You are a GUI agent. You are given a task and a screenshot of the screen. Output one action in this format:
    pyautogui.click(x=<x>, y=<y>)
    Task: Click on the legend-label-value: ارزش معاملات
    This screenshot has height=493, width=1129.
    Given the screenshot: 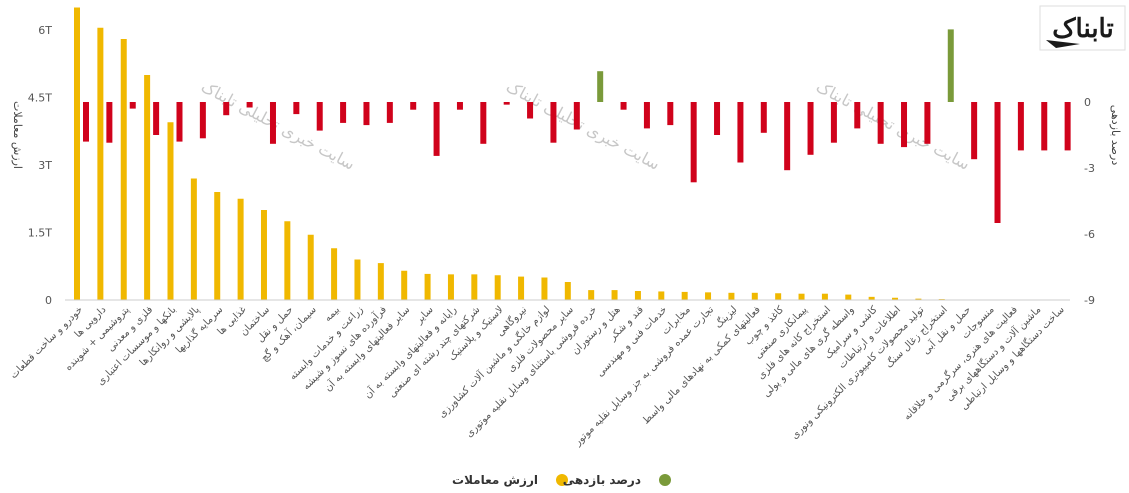 What is the action you would take?
    pyautogui.click(x=495, y=480)
    